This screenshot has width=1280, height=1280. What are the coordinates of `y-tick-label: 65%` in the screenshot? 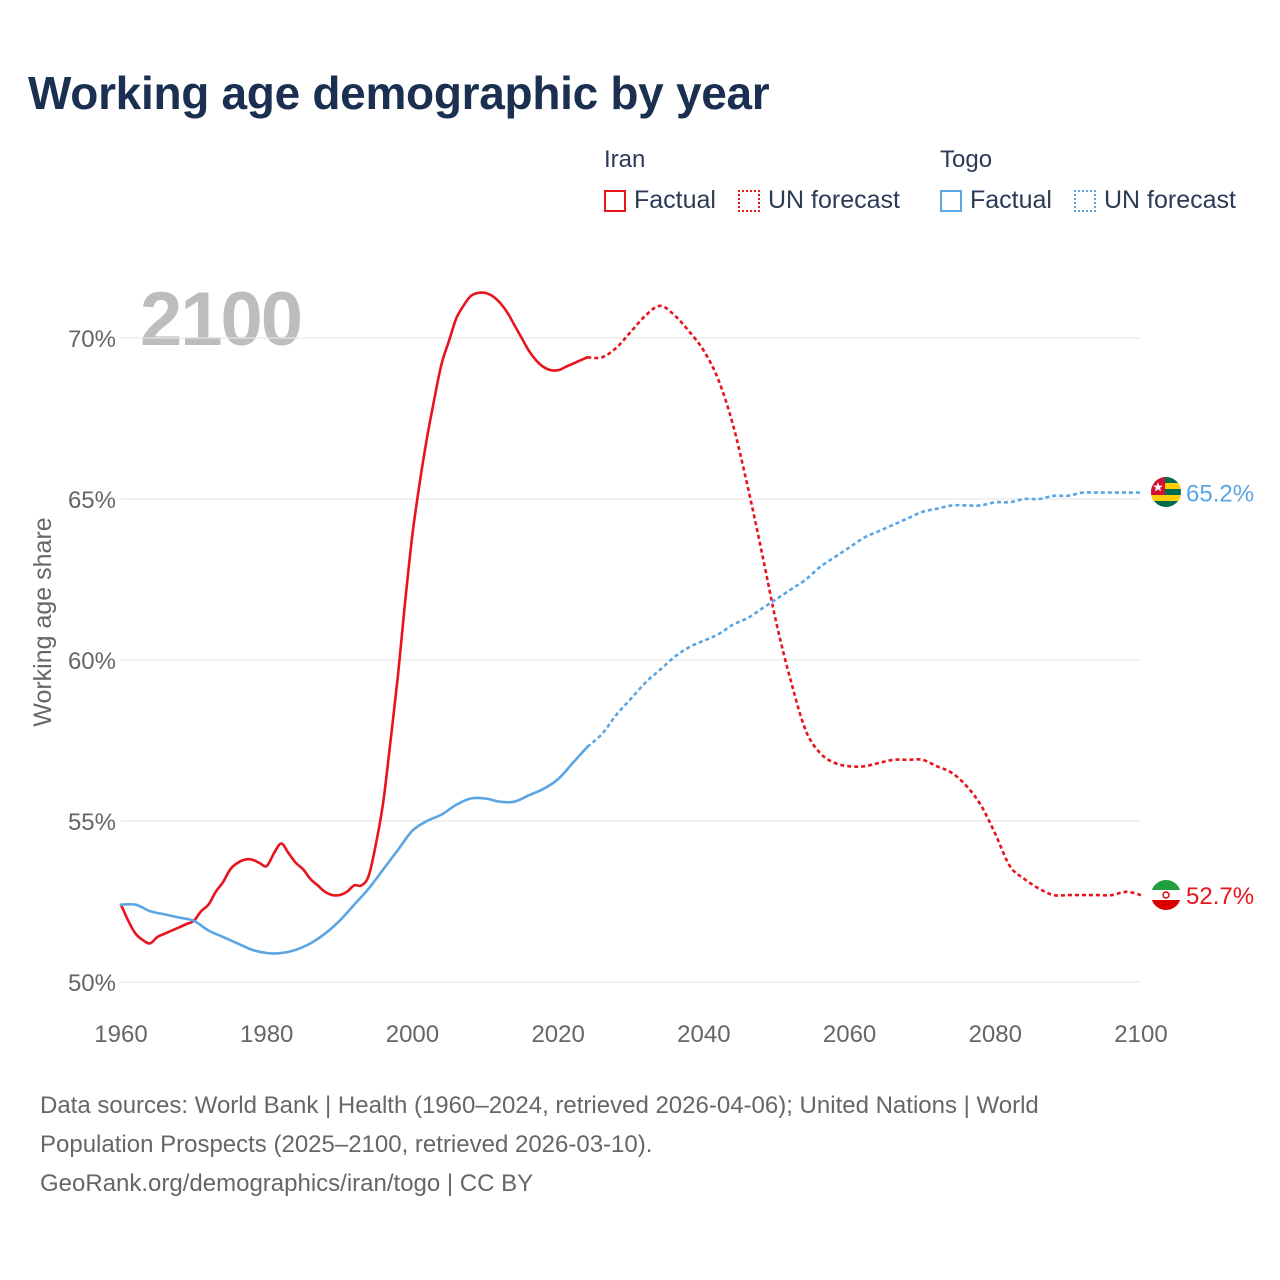 It's located at (92, 500).